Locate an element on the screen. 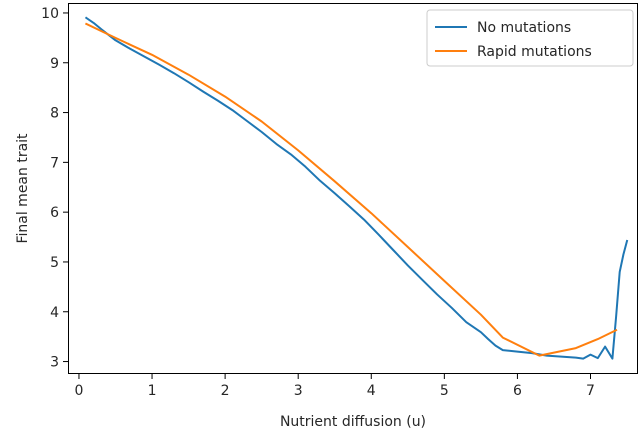 The image size is (639, 440). legend: No mutations Rapid mutations is located at coordinates (530, 38).